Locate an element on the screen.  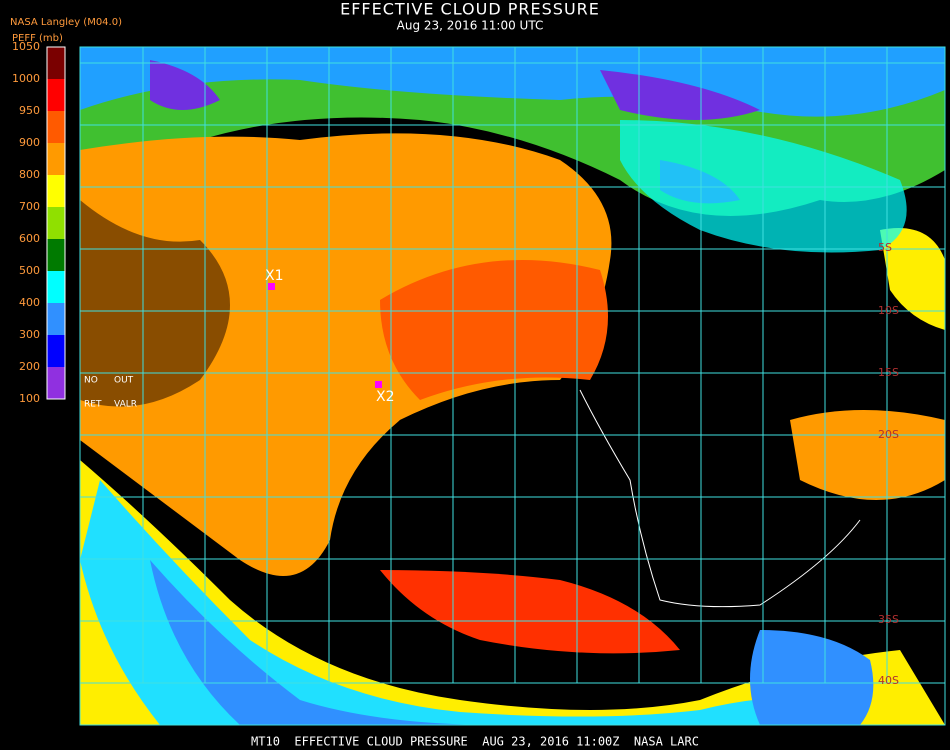
flag: RET is located at coordinates (93, 405).